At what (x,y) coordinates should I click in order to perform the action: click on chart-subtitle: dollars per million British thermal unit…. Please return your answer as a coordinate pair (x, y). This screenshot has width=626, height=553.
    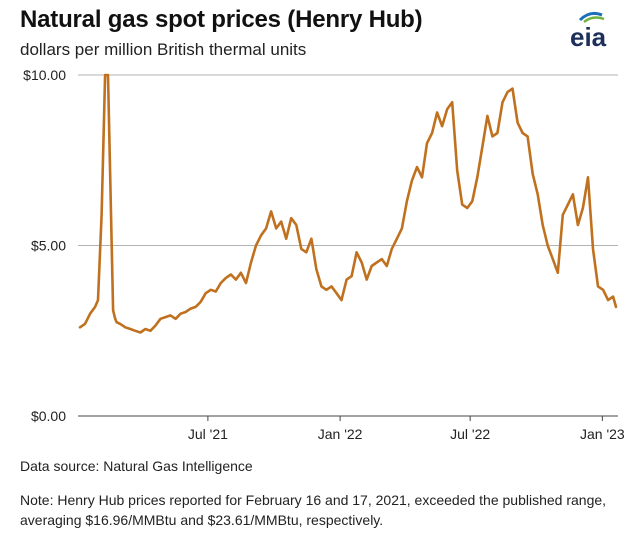
    Looking at the image, I should click on (163, 49).